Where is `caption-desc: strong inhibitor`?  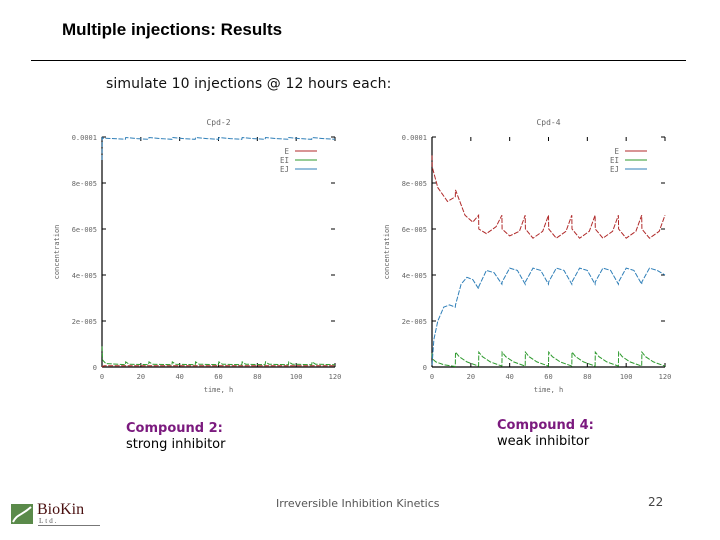 caption-desc: strong inhibitor is located at coordinates (176, 444).